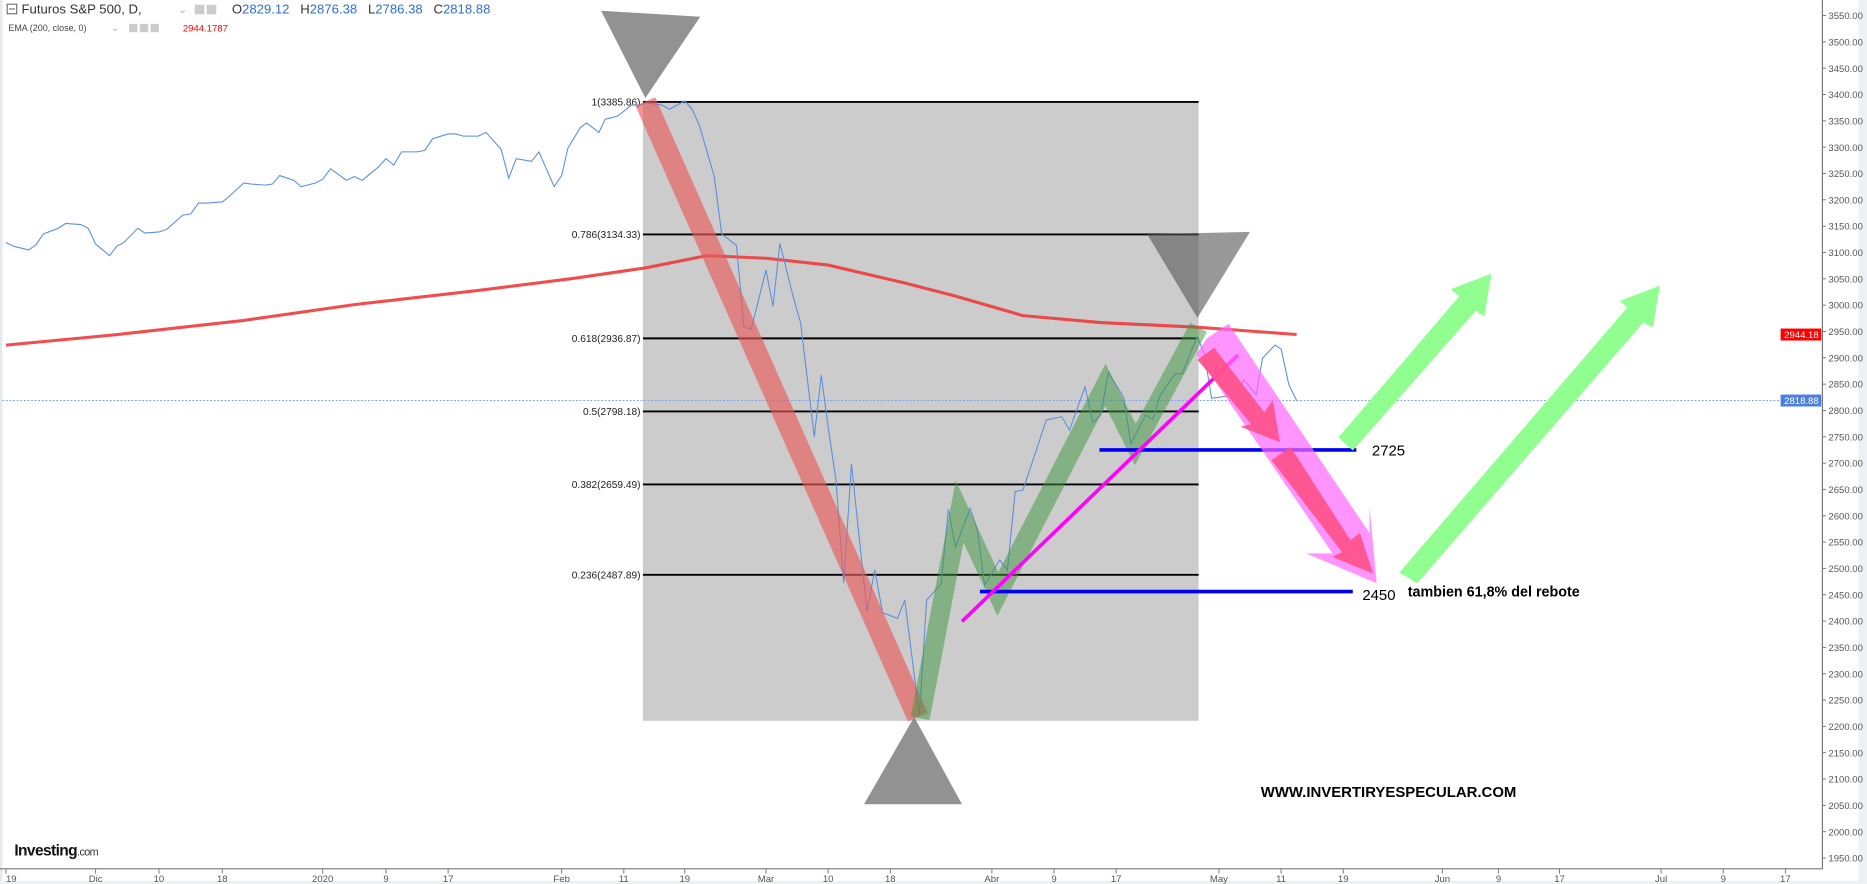 The width and height of the screenshot is (1867, 884). What do you see at coordinates (398, 9) in the screenshot?
I see `ohlc-value: 2786.38` at bounding box center [398, 9].